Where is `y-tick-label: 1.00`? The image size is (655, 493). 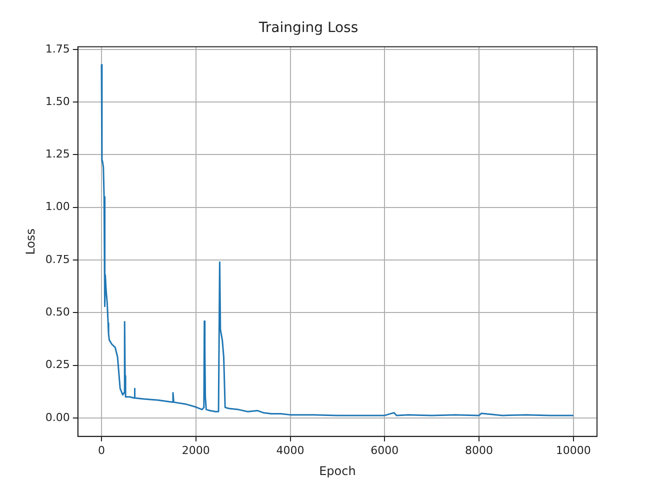 y-tick-label: 1.00 is located at coordinates (57, 207).